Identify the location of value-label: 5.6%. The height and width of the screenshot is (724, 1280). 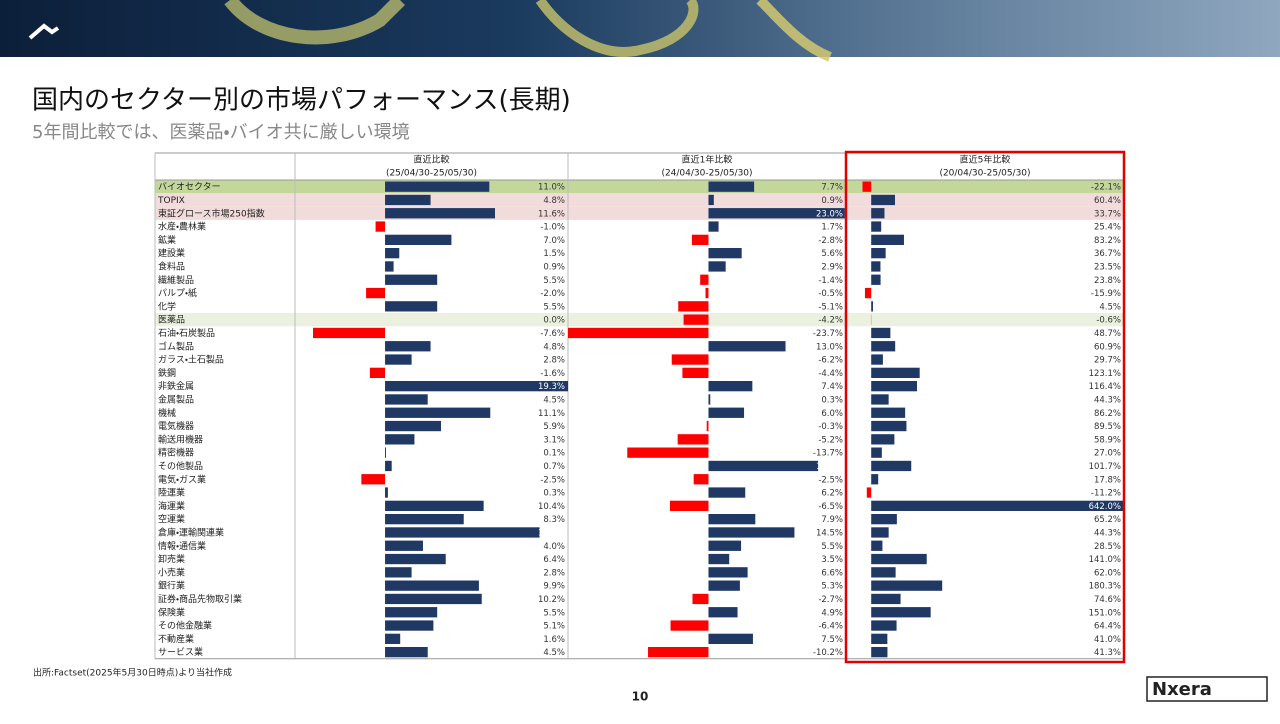
(832, 254).